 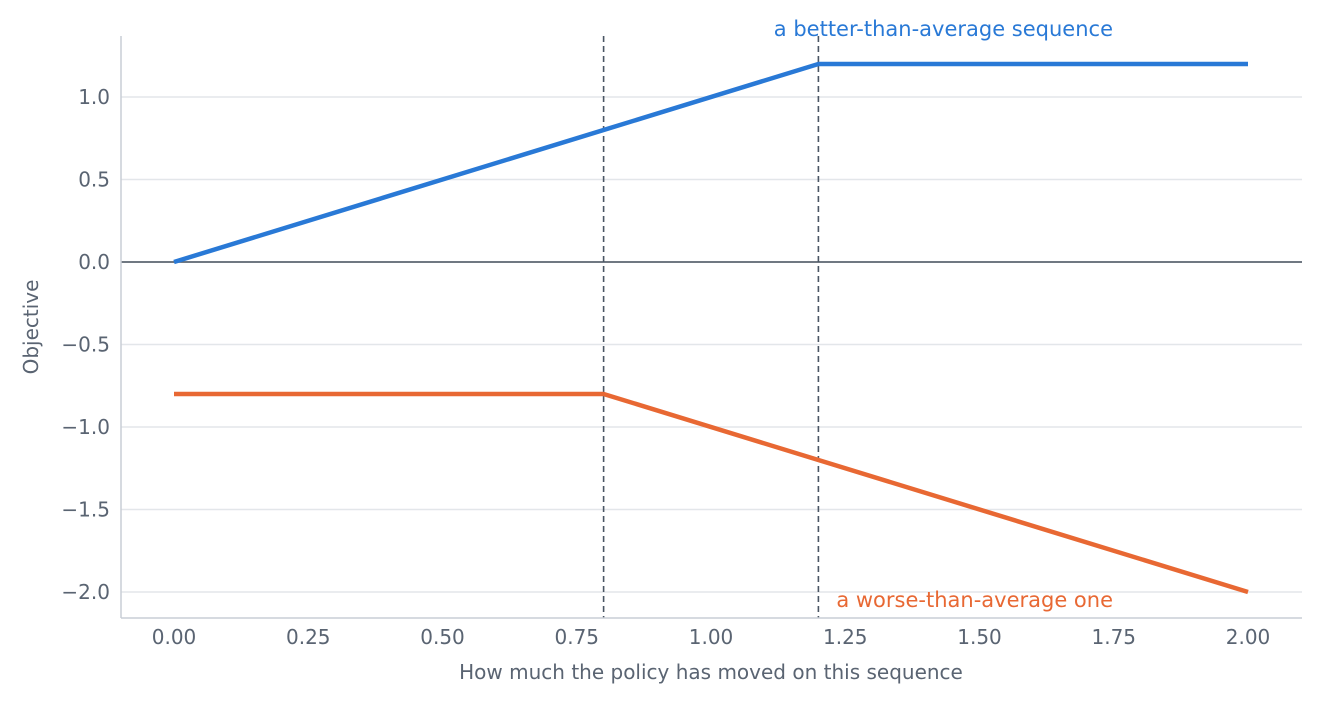 What do you see at coordinates (442, 637) in the screenshot?
I see `x-tick-label: 0.50` at bounding box center [442, 637].